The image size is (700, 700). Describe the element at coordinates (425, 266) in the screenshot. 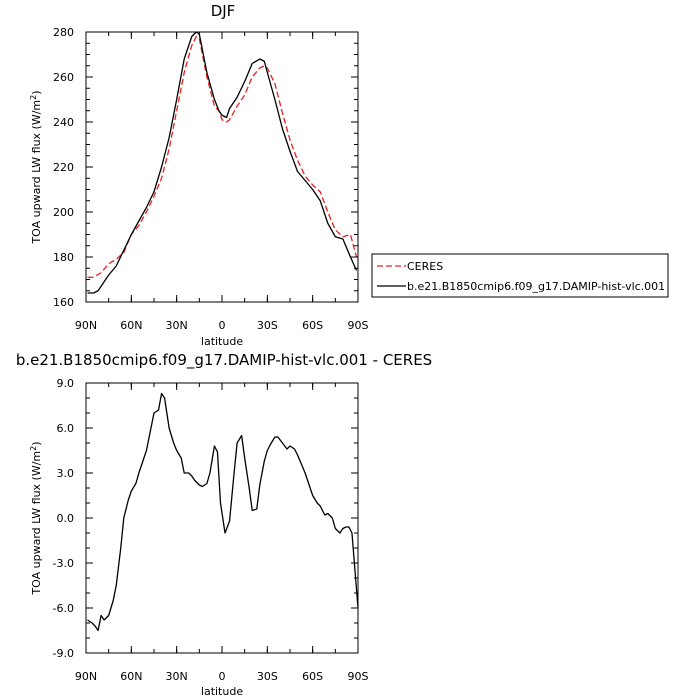

I see `legend-label-ceres: CERES` at that location.